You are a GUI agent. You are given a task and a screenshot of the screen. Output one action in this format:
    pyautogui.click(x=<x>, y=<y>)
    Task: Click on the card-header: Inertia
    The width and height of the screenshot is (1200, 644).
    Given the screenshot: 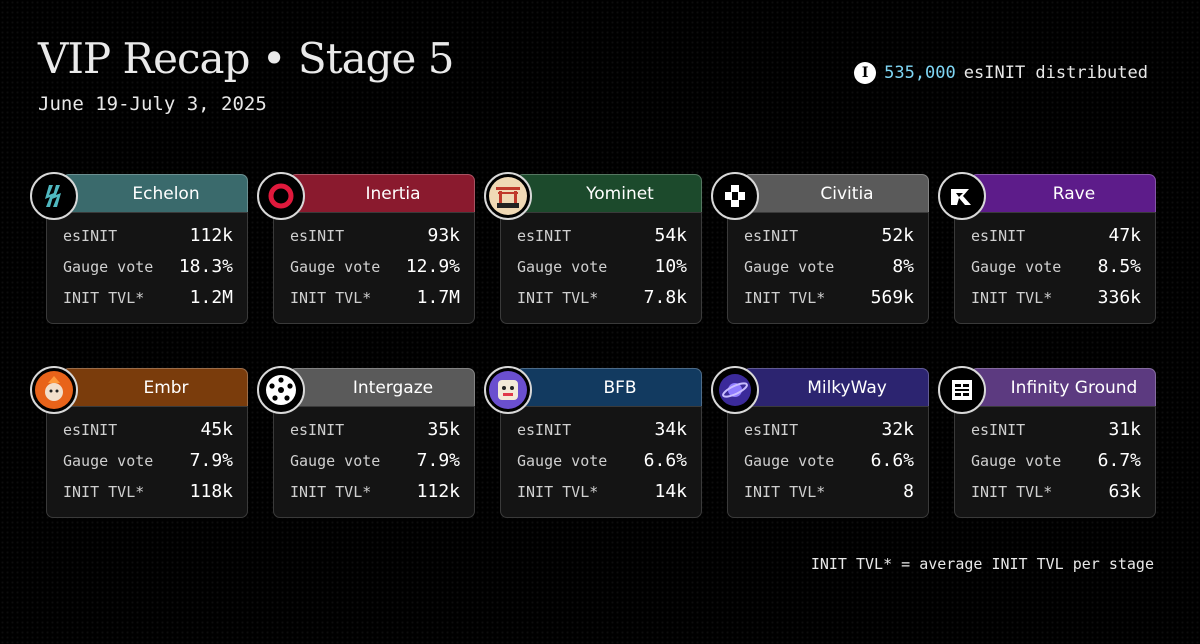 What is the action you would take?
    pyautogui.click(x=382, y=193)
    